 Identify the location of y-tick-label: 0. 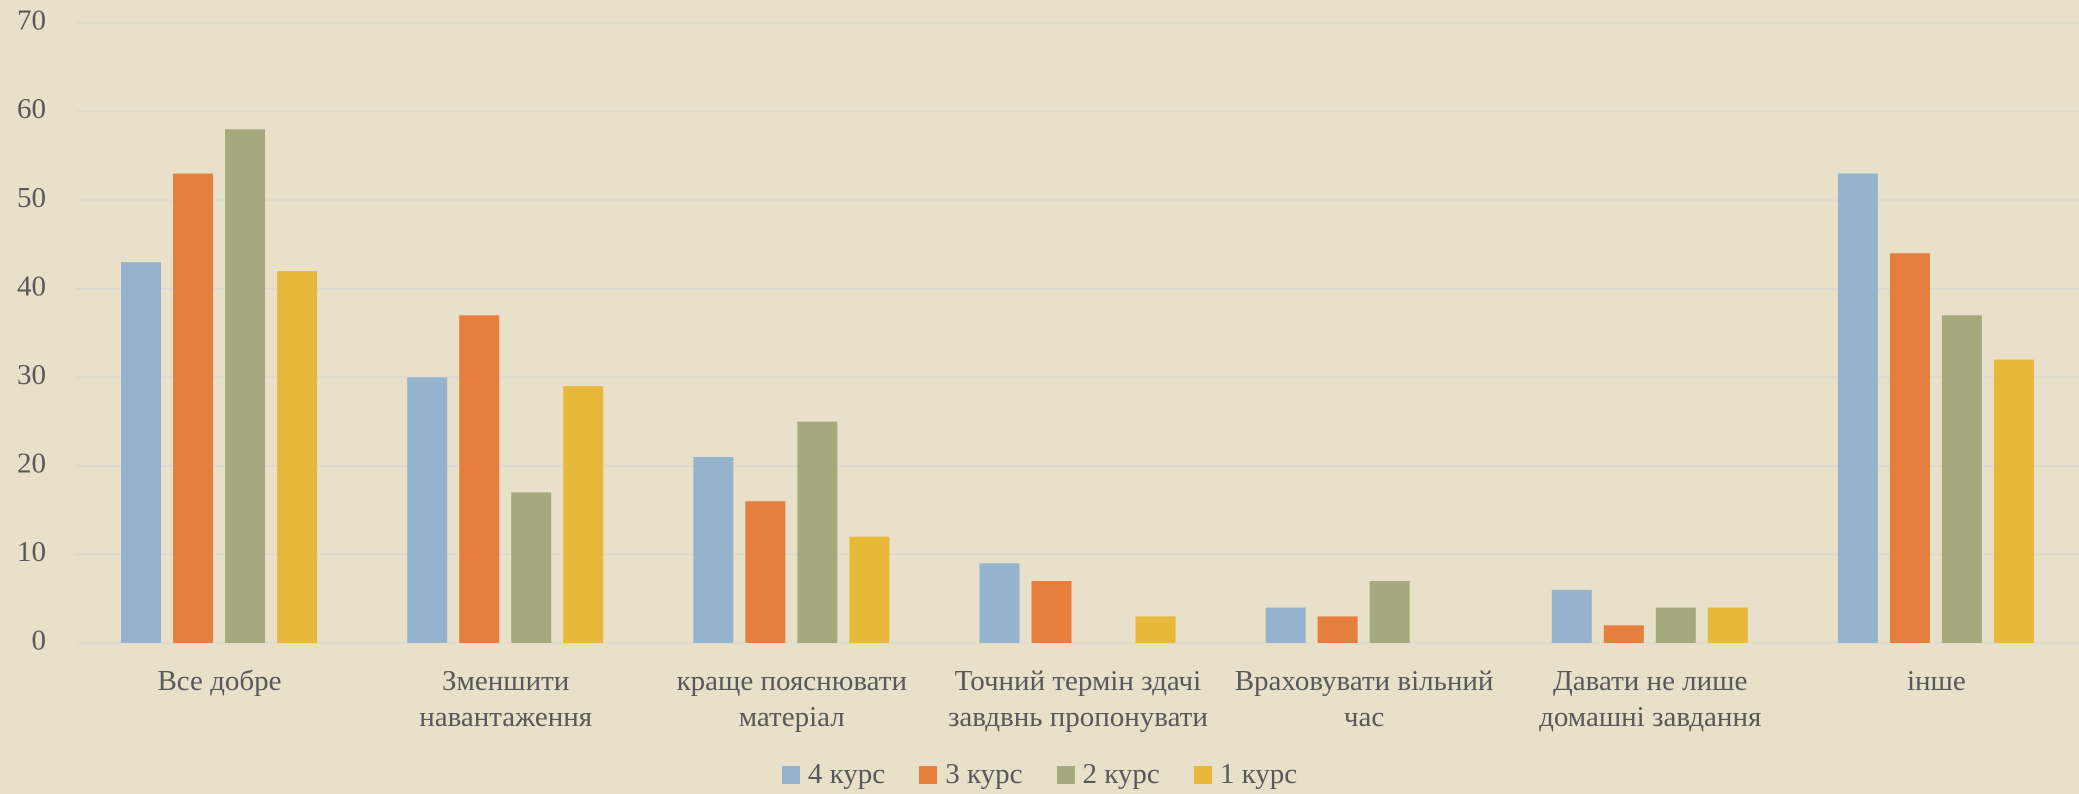
(39, 641).